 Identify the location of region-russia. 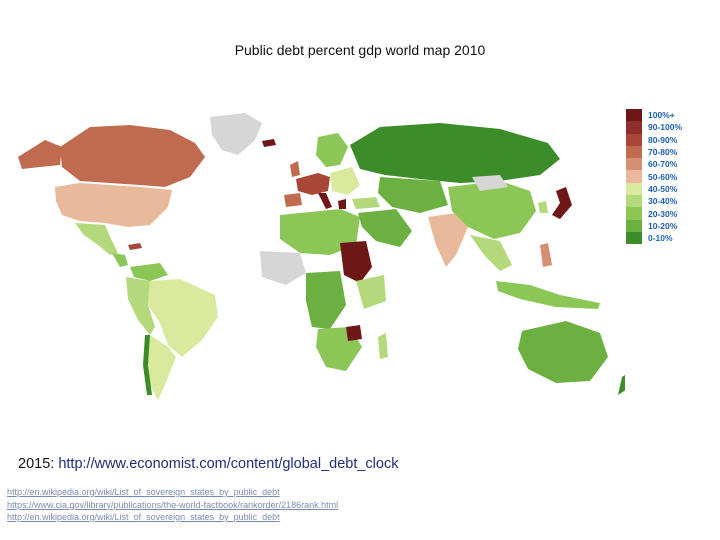
(455, 153).